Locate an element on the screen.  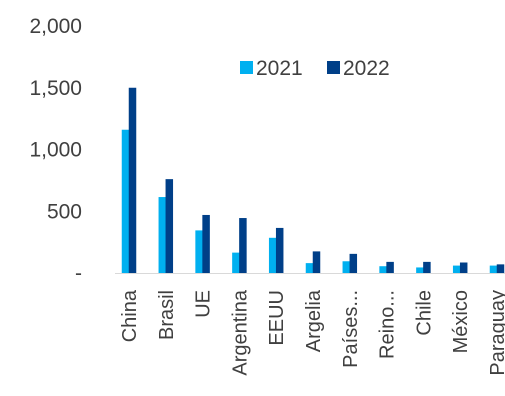
y-tick-label: 2,000 is located at coordinates (55, 26).